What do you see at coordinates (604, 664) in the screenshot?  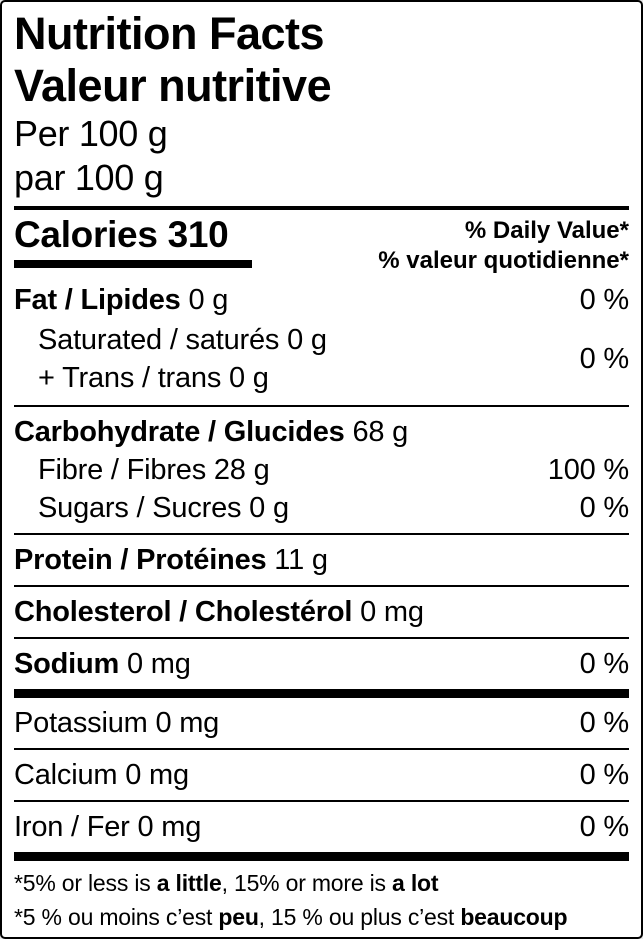 I see `sodium-daily-value: 0 %` at bounding box center [604, 664].